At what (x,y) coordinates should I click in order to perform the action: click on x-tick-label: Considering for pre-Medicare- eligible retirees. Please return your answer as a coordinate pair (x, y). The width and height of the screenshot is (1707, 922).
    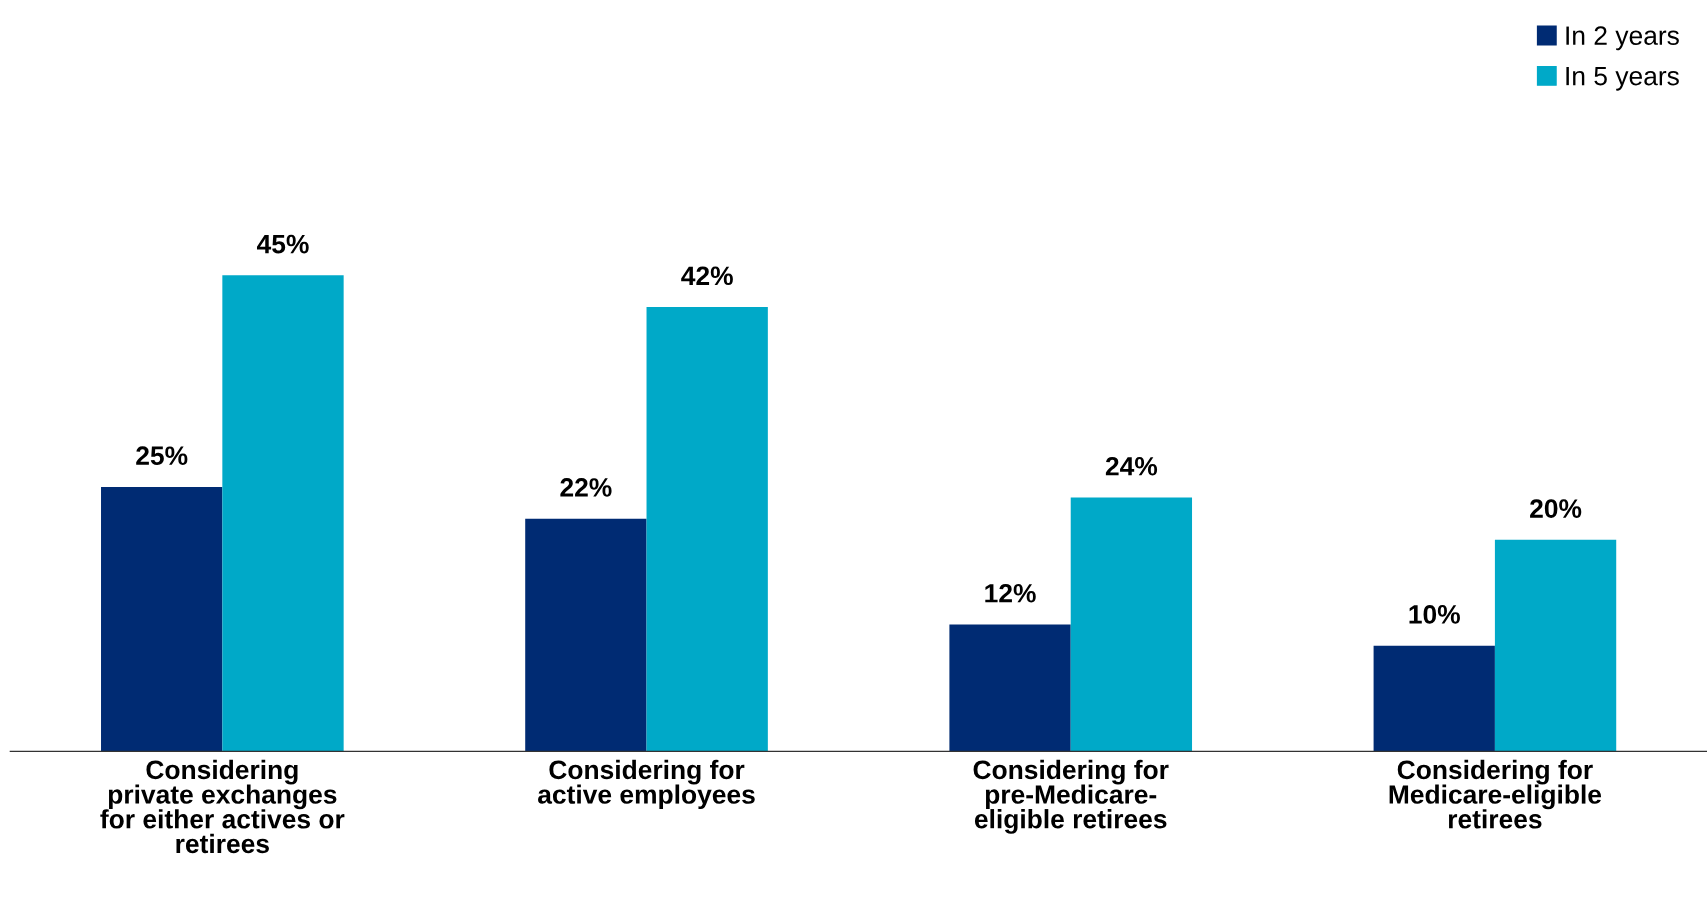
    Looking at the image, I should click on (1071, 796).